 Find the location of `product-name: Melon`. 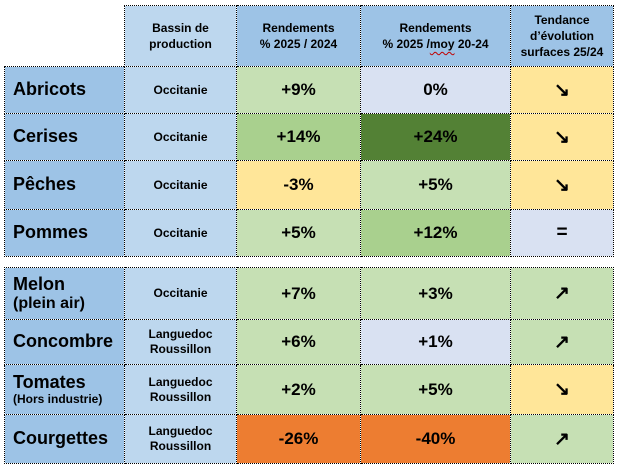

product-name: Melon is located at coordinates (39, 283).